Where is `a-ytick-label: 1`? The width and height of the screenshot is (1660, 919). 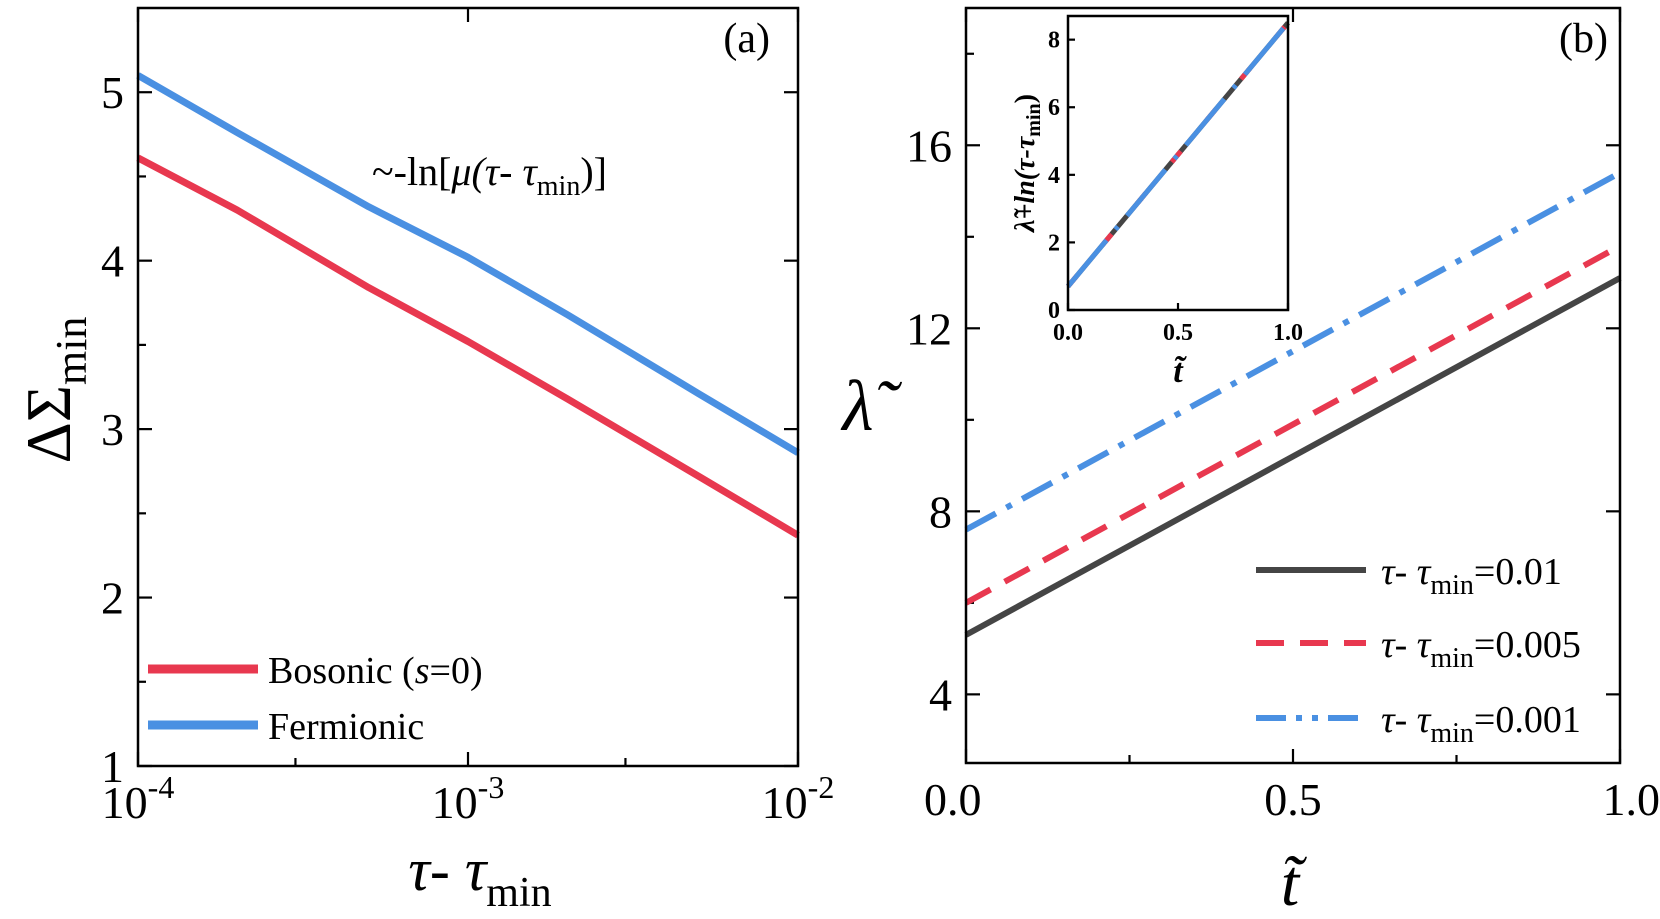
a-ytick-label: 1 is located at coordinates (112, 766).